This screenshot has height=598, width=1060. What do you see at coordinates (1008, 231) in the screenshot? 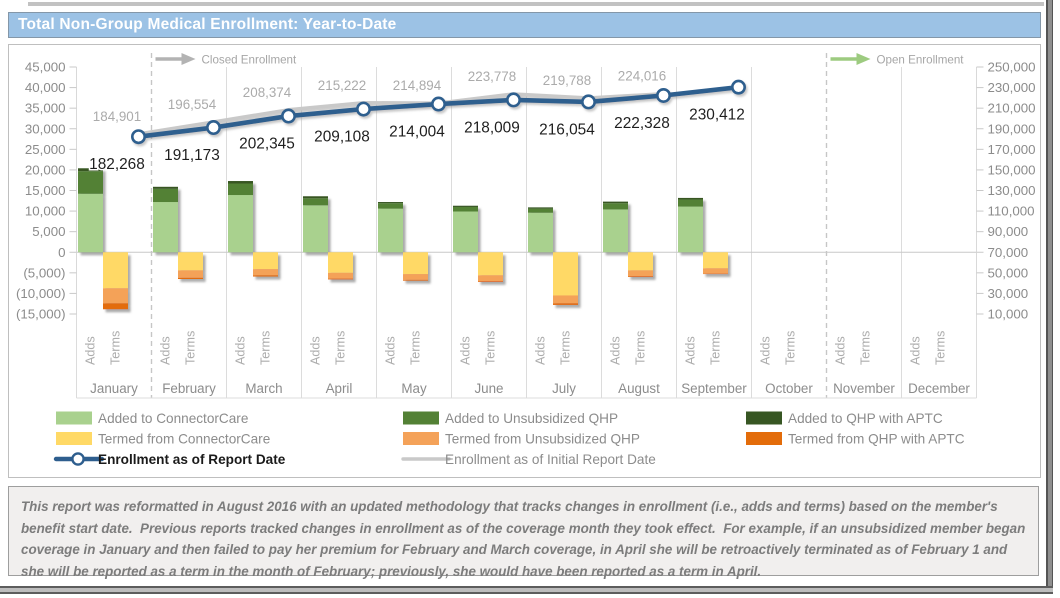
I see `right-axis-tick-label: 90,000` at bounding box center [1008, 231].